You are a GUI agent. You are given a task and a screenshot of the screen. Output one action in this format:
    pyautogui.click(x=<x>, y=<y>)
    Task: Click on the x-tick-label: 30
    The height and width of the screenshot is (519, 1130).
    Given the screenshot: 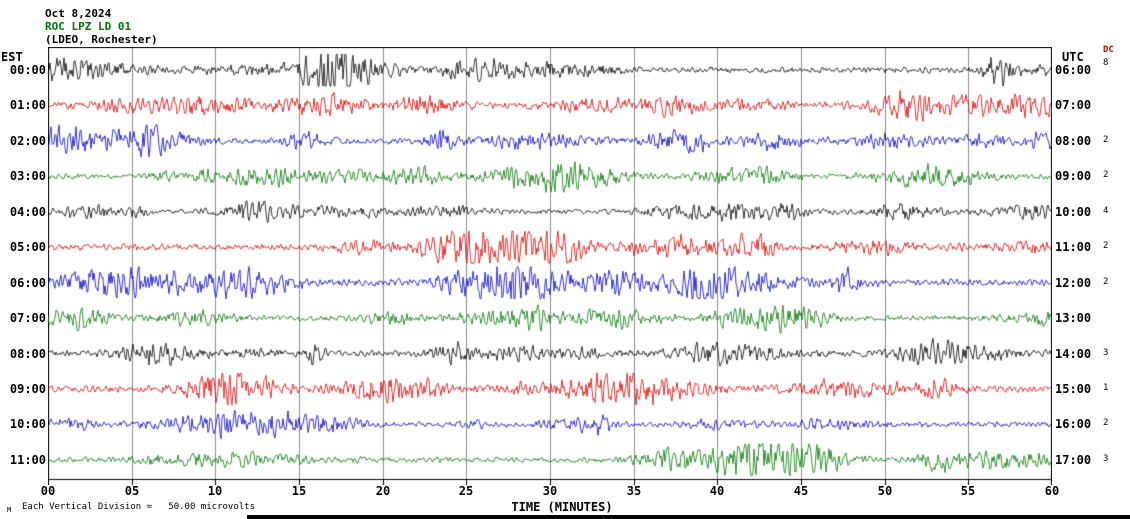 What is the action you would take?
    pyautogui.click(x=550, y=491)
    